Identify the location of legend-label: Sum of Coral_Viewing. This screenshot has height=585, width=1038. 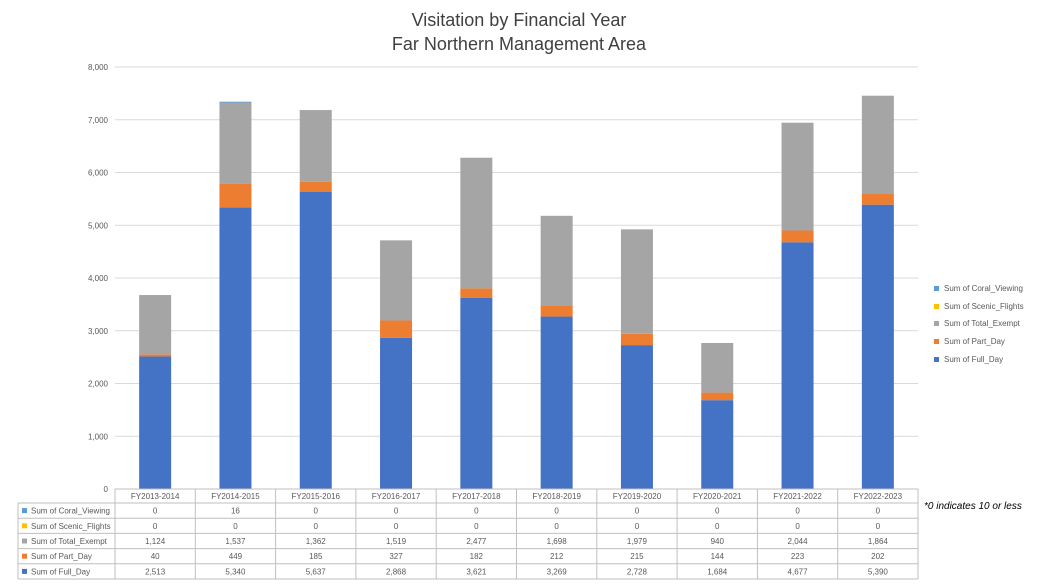
(984, 289).